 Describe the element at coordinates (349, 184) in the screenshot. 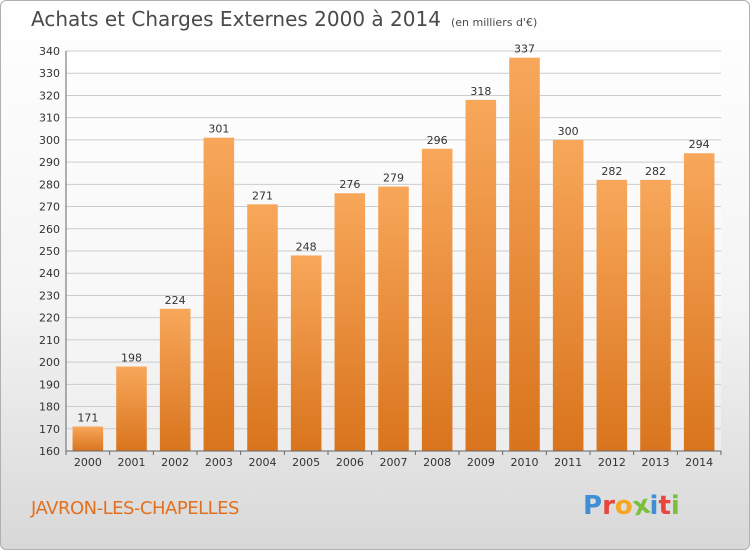

I see `bar-value-label: 276` at that location.